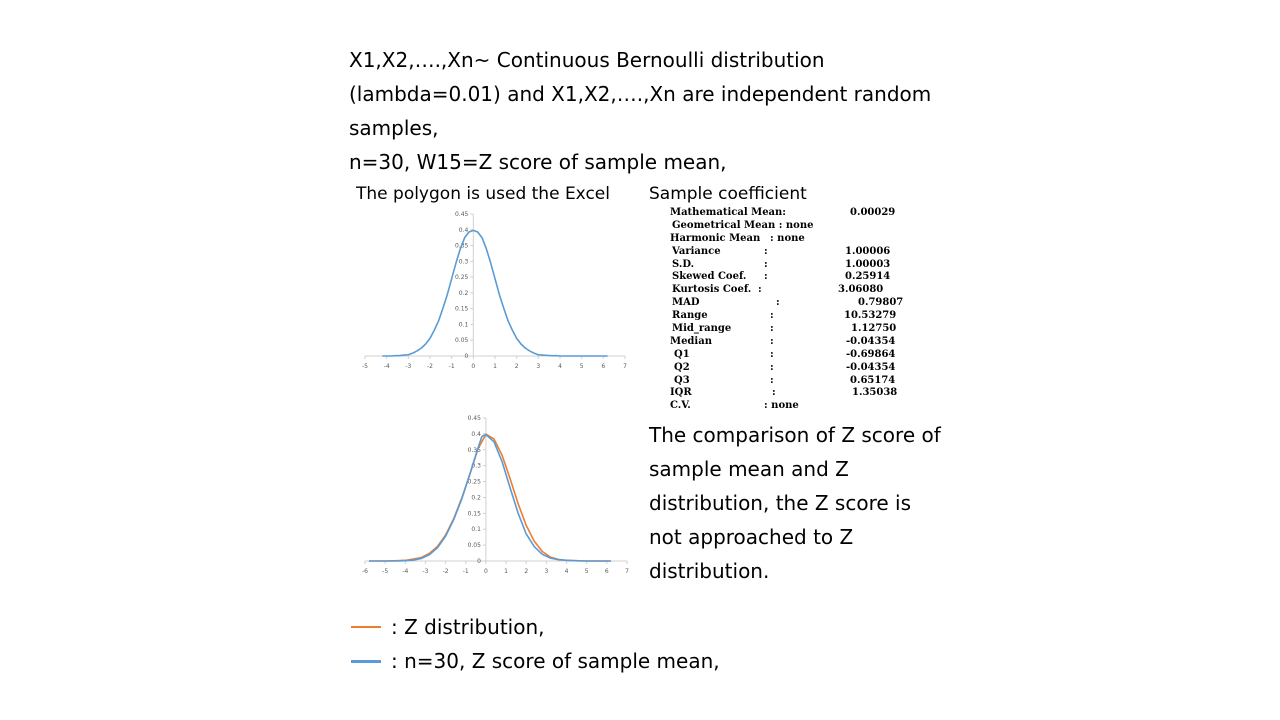 This screenshot has width=1280, height=720. I want to click on stats-value: 0.79807, so click(881, 303).